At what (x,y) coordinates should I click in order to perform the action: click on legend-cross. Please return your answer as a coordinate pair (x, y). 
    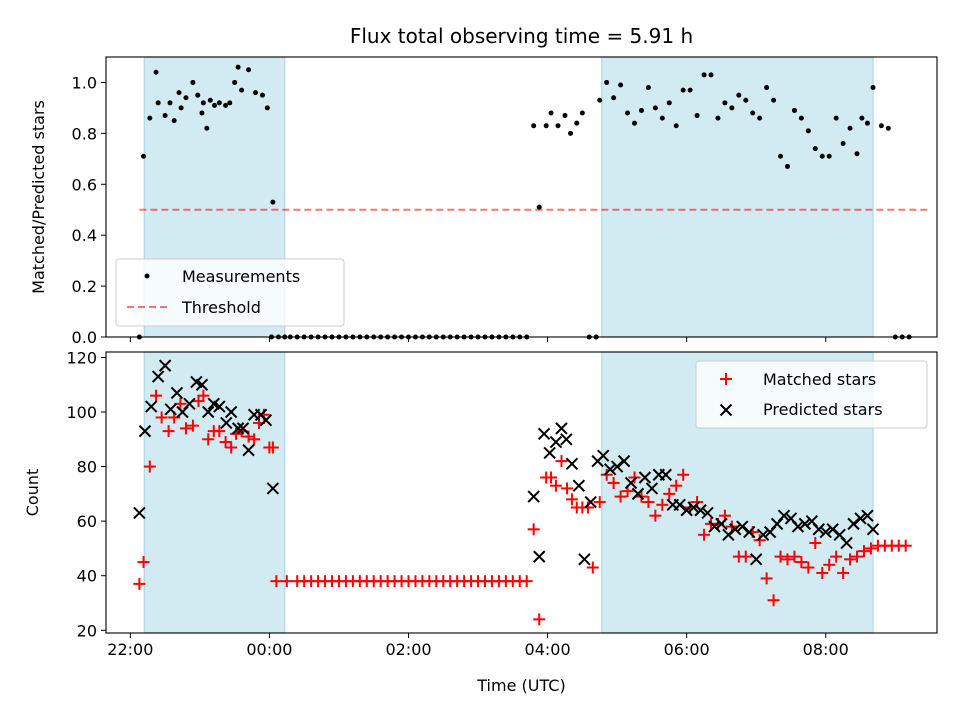
    Looking at the image, I should click on (726, 410).